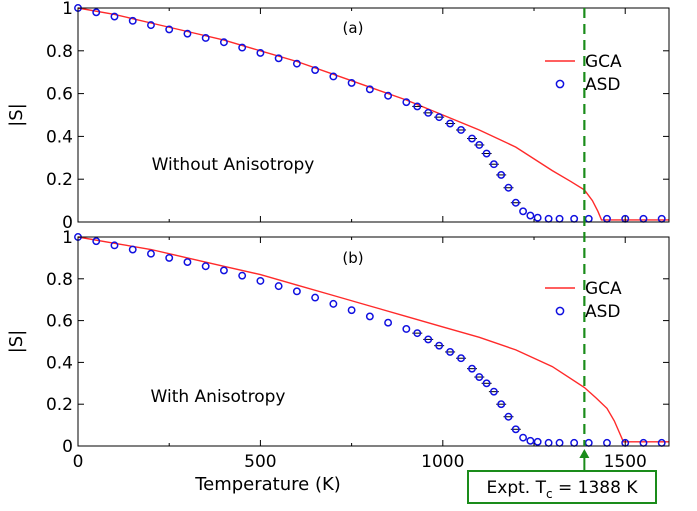  What do you see at coordinates (549, 494) in the screenshot?
I see `tc-label-subscript: c` at bounding box center [549, 494].